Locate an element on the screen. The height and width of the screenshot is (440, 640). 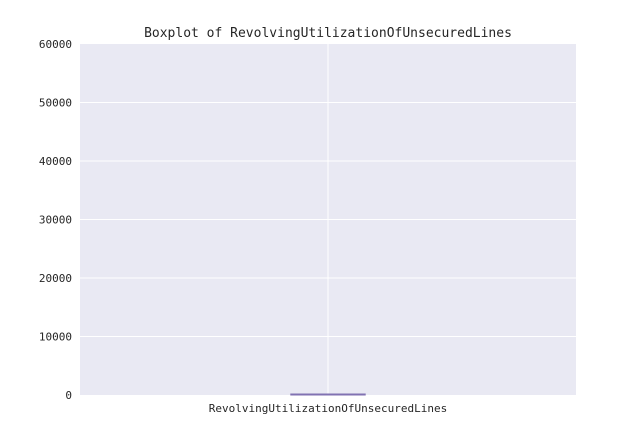
boxes is located at coordinates (328, 394).